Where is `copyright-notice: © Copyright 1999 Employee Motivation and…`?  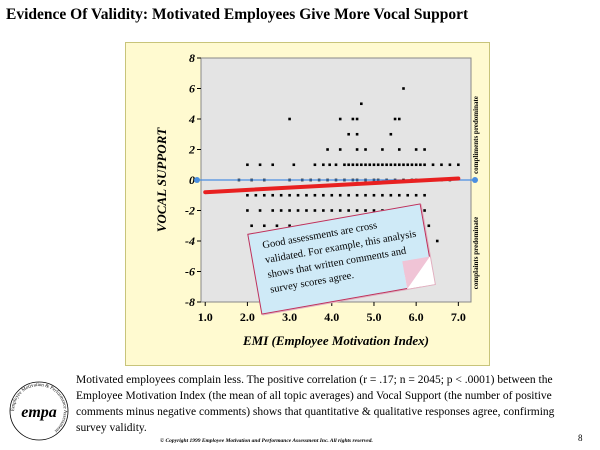 copyright-notice: © Copyright 1999 Employee Motivation and… is located at coordinates (266, 441).